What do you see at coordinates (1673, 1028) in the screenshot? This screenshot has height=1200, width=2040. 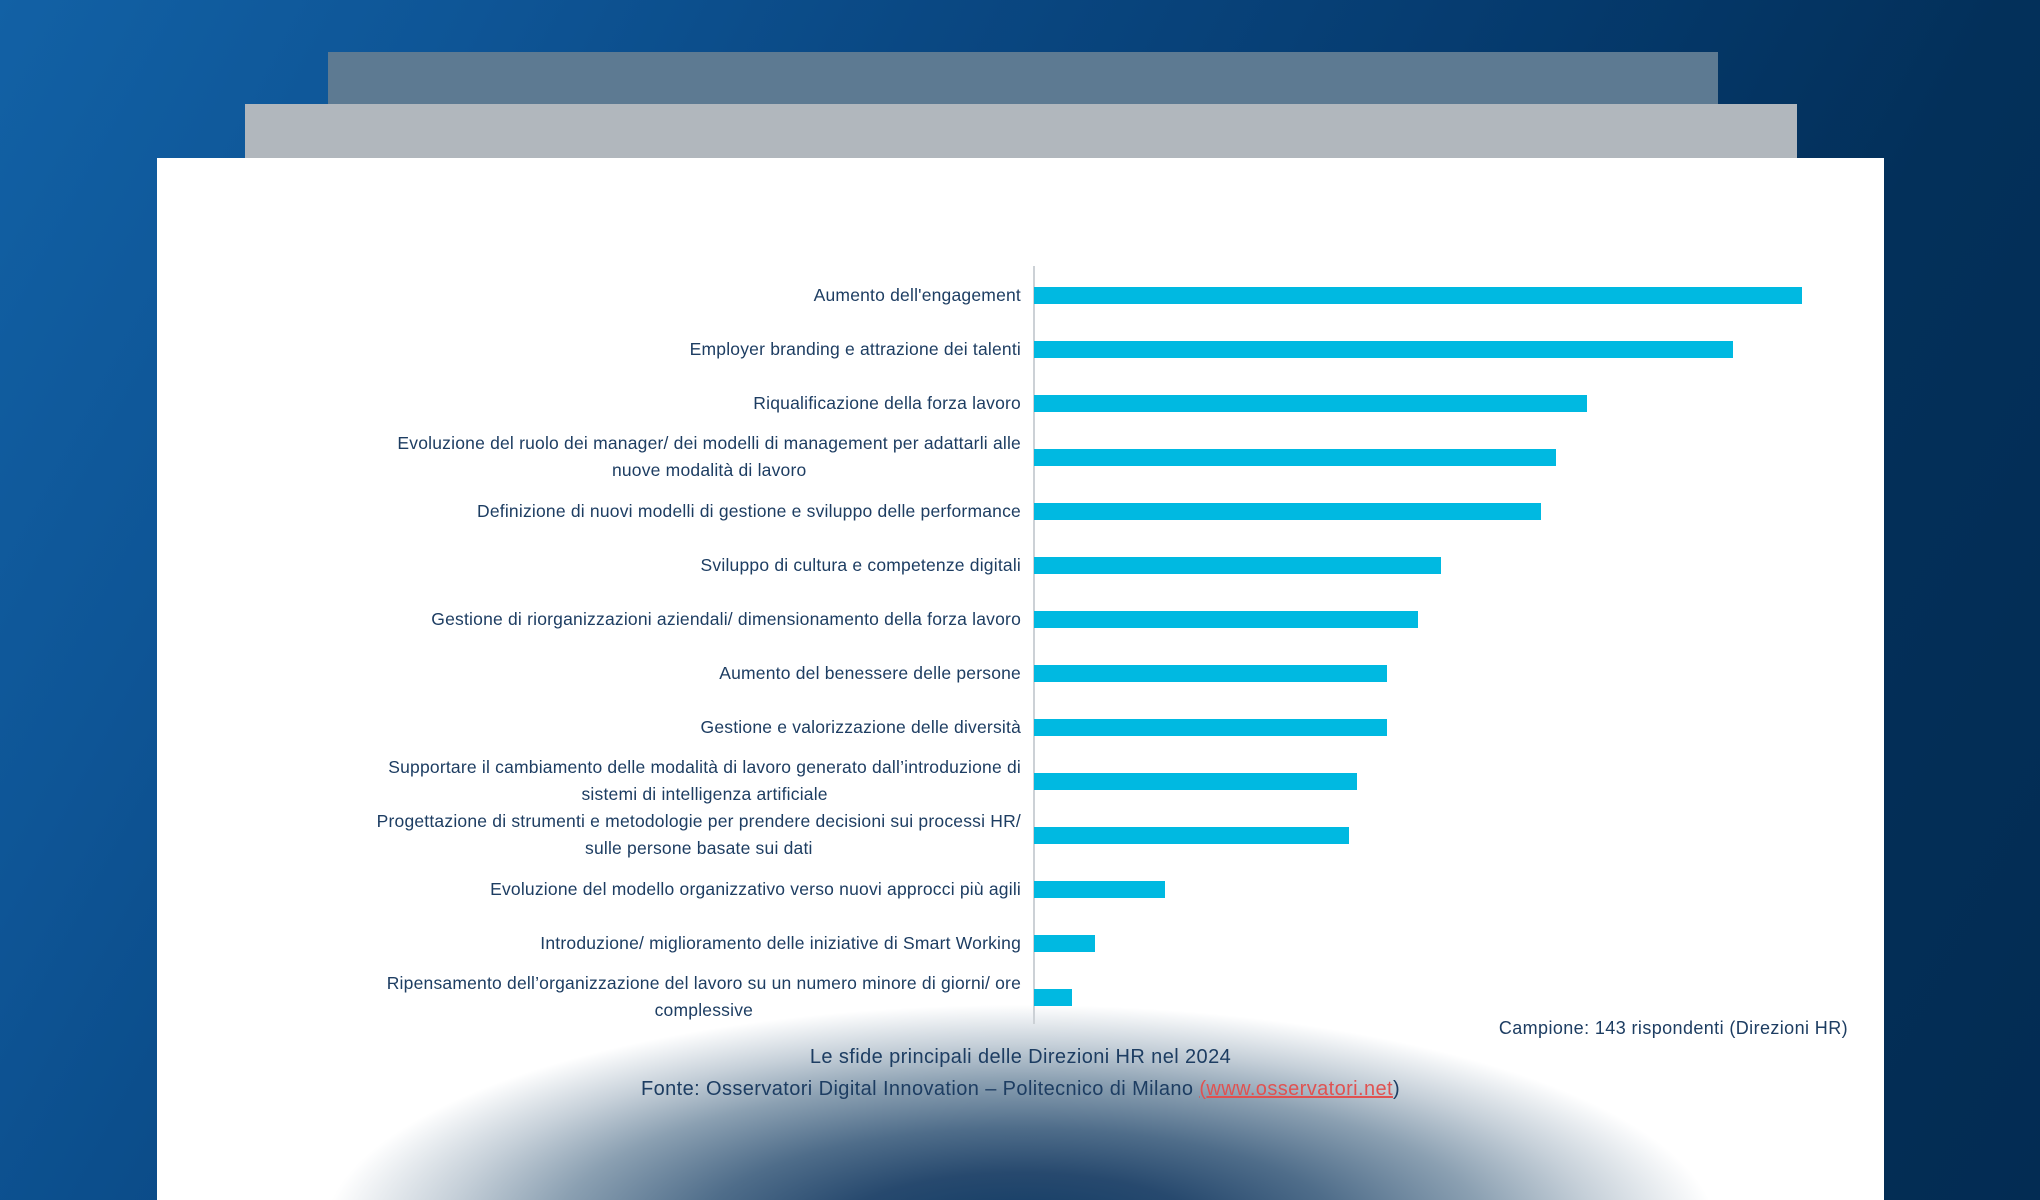 I see `sample-size-note: Campione: 143 rispondenti (Direzioni HR)` at bounding box center [1673, 1028].